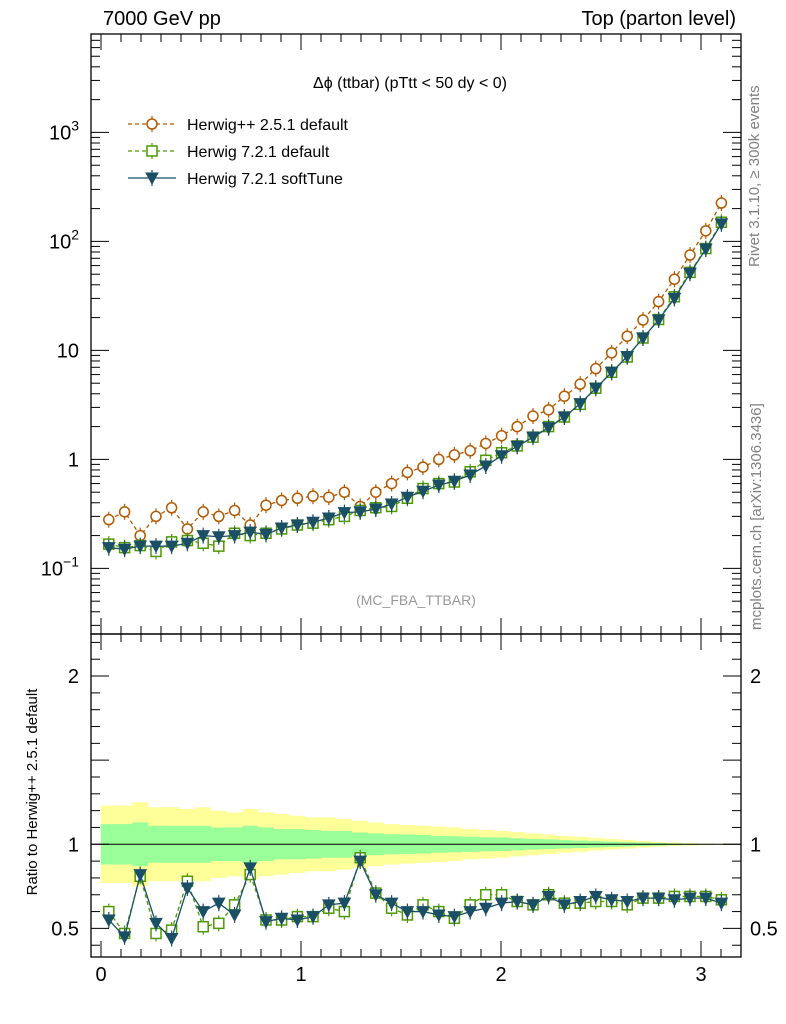  Describe the element at coordinates (32, 792) in the screenshot. I see `ratio-y-axis-label: Ratio to Herwig++ 2.5.1 default` at that location.